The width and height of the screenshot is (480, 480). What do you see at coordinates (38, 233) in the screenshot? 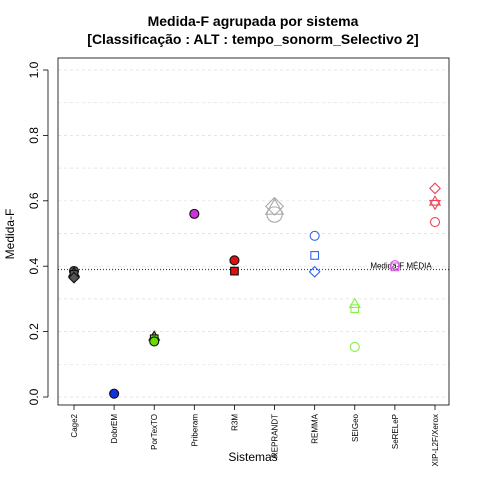
I see `y-axis: 0.0 0.2 0.4 0.6 0.8 1.0` at bounding box center [38, 233].